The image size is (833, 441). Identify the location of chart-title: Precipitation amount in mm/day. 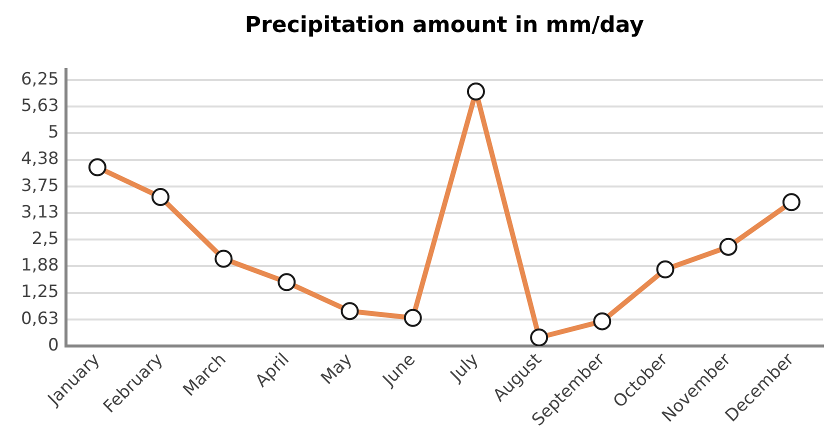
(444, 25).